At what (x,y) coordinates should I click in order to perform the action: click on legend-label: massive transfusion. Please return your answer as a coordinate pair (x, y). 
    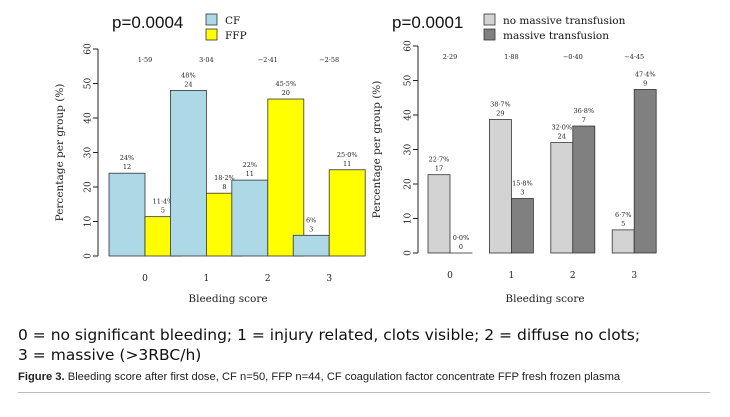
    Looking at the image, I should click on (556, 36).